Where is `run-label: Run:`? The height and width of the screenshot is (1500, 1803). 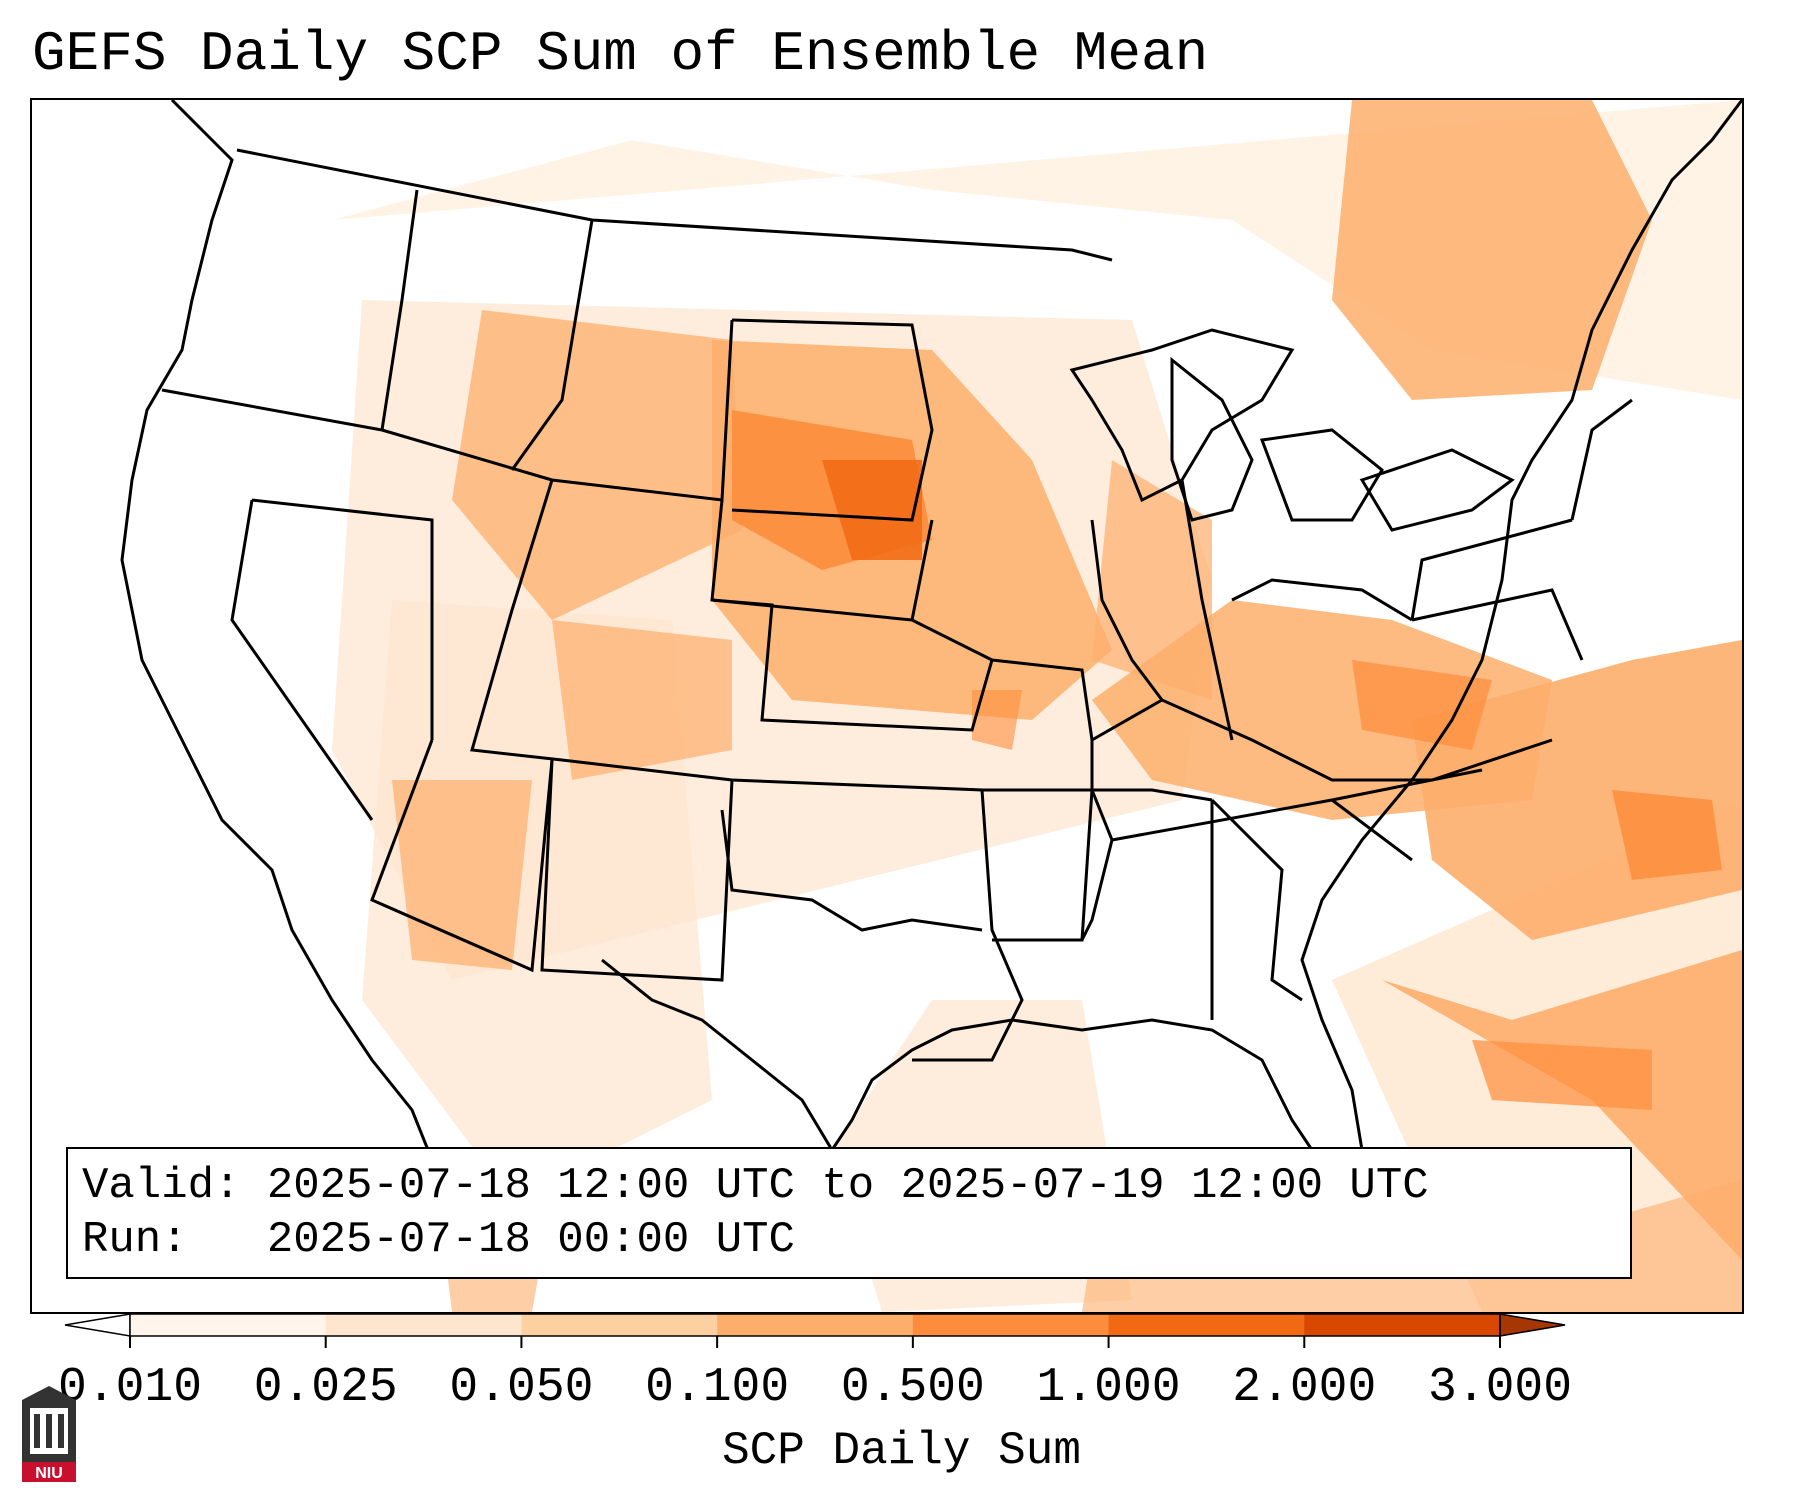
run-label: Run: is located at coordinates (135, 1240).